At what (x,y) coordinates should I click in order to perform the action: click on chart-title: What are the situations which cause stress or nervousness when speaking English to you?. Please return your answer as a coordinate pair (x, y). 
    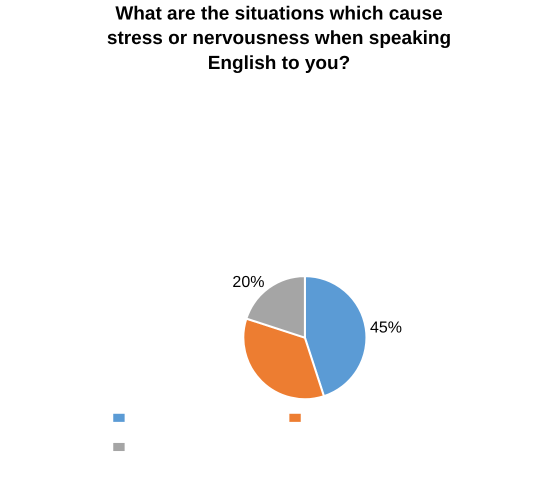
    Looking at the image, I should click on (279, 38).